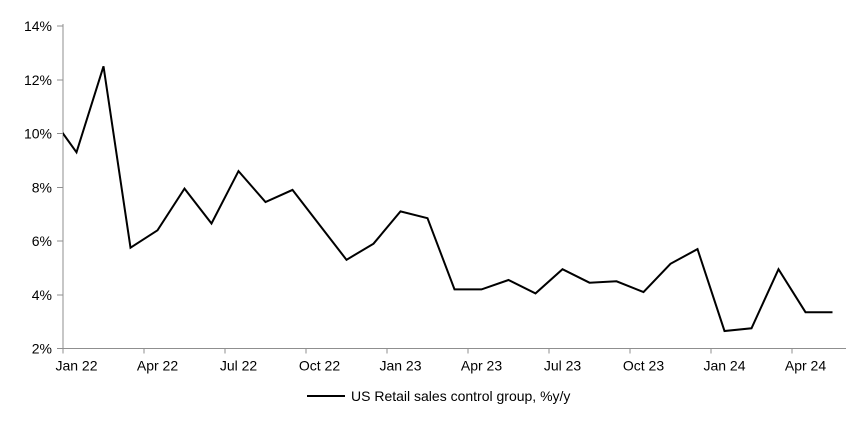 This screenshot has width=852, height=423. I want to click on y-tick-label: 8%, so click(42, 187).